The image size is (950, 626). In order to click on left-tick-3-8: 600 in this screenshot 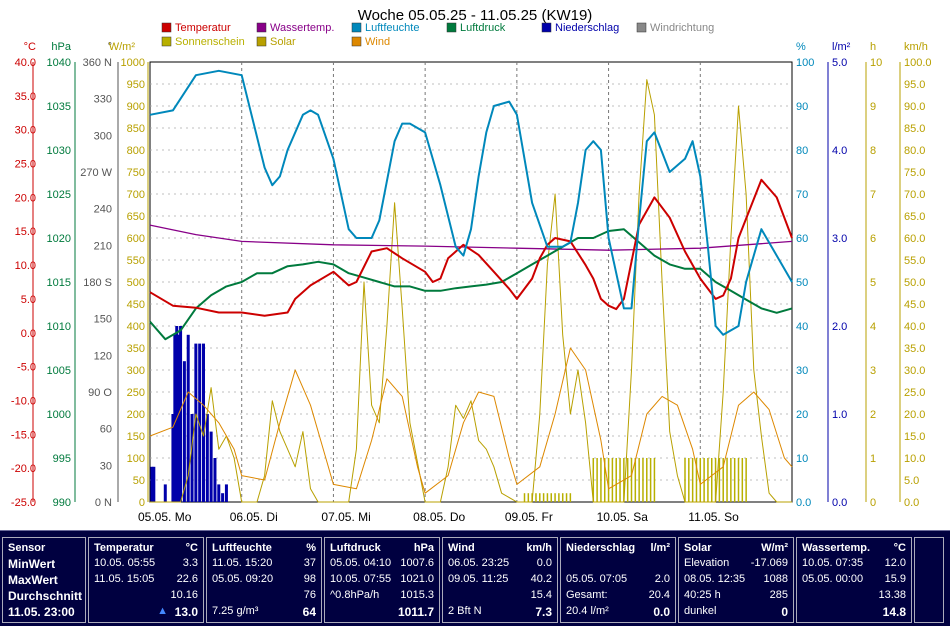, I will do `click(136, 239)`.